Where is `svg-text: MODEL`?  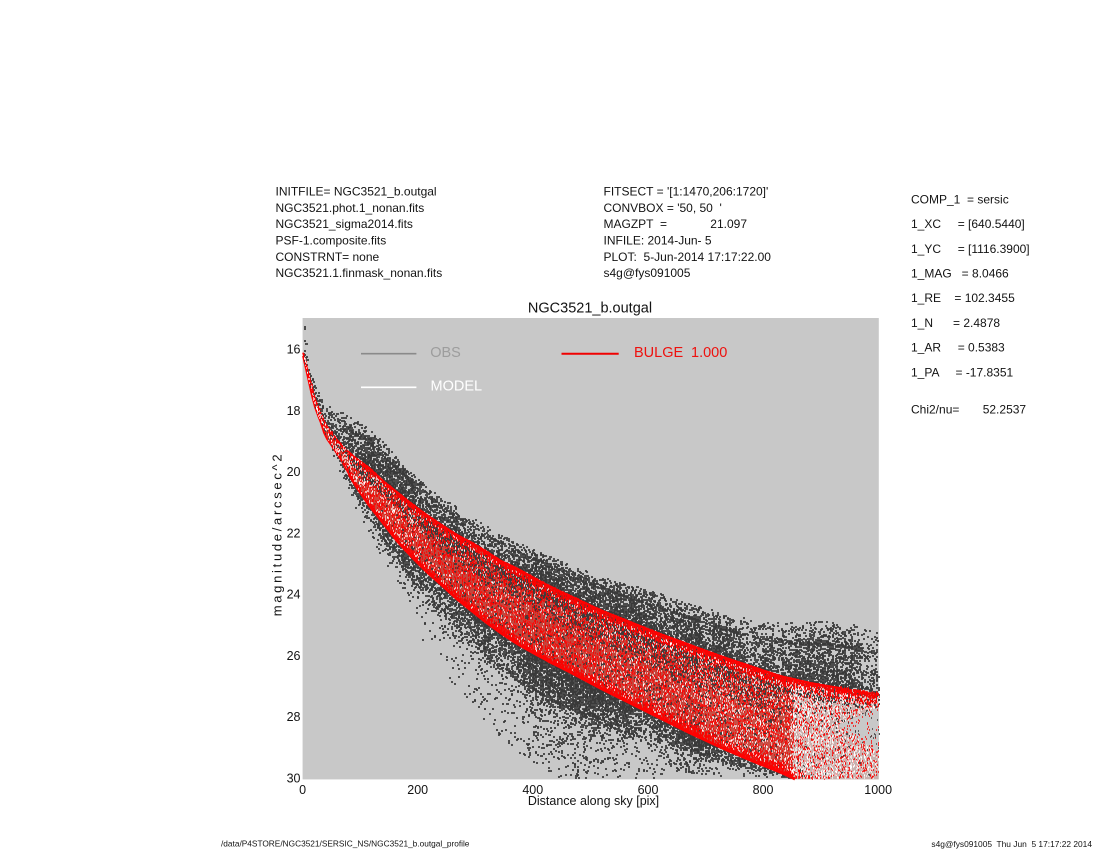 svg-text: MODEL is located at coordinates (457, 387).